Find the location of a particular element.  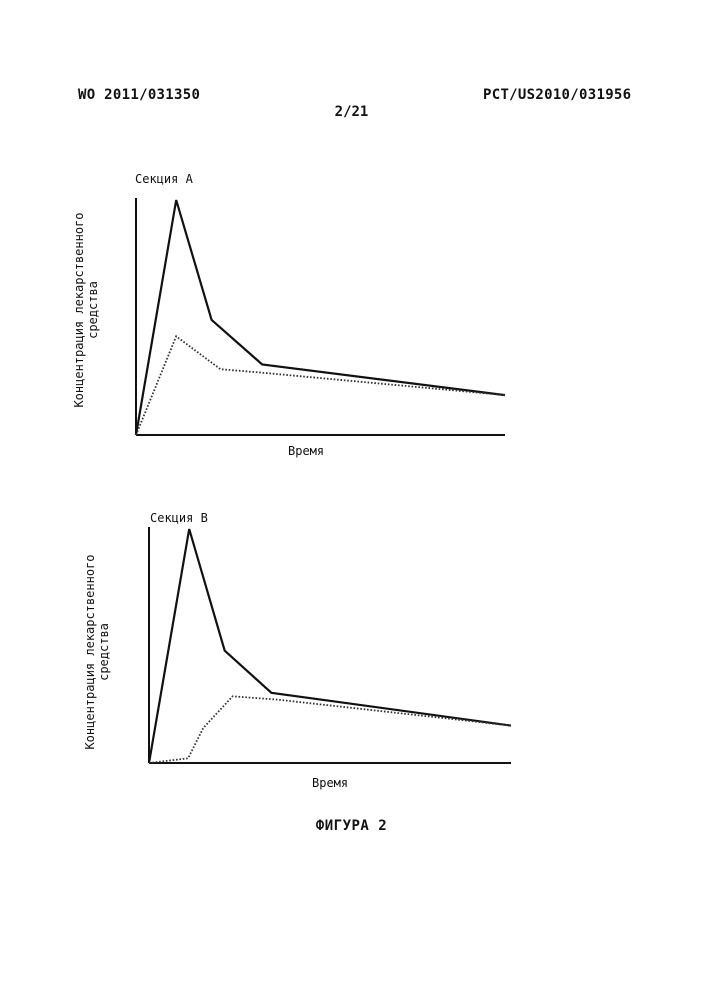

patent-publication-number: WO 2011/031350 is located at coordinates (139, 95).